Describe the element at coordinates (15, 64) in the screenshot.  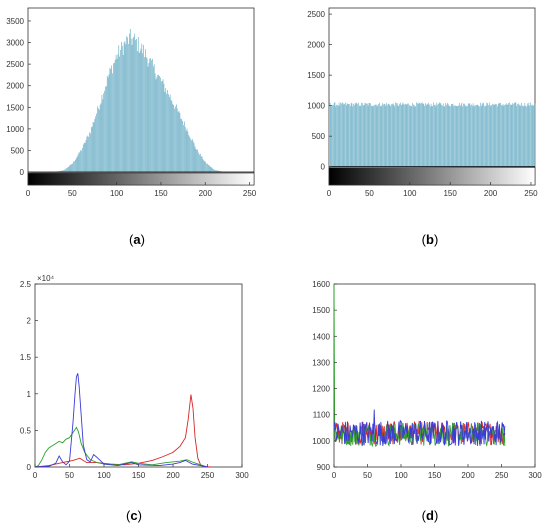
I see `y-tick-label: 2500` at that location.